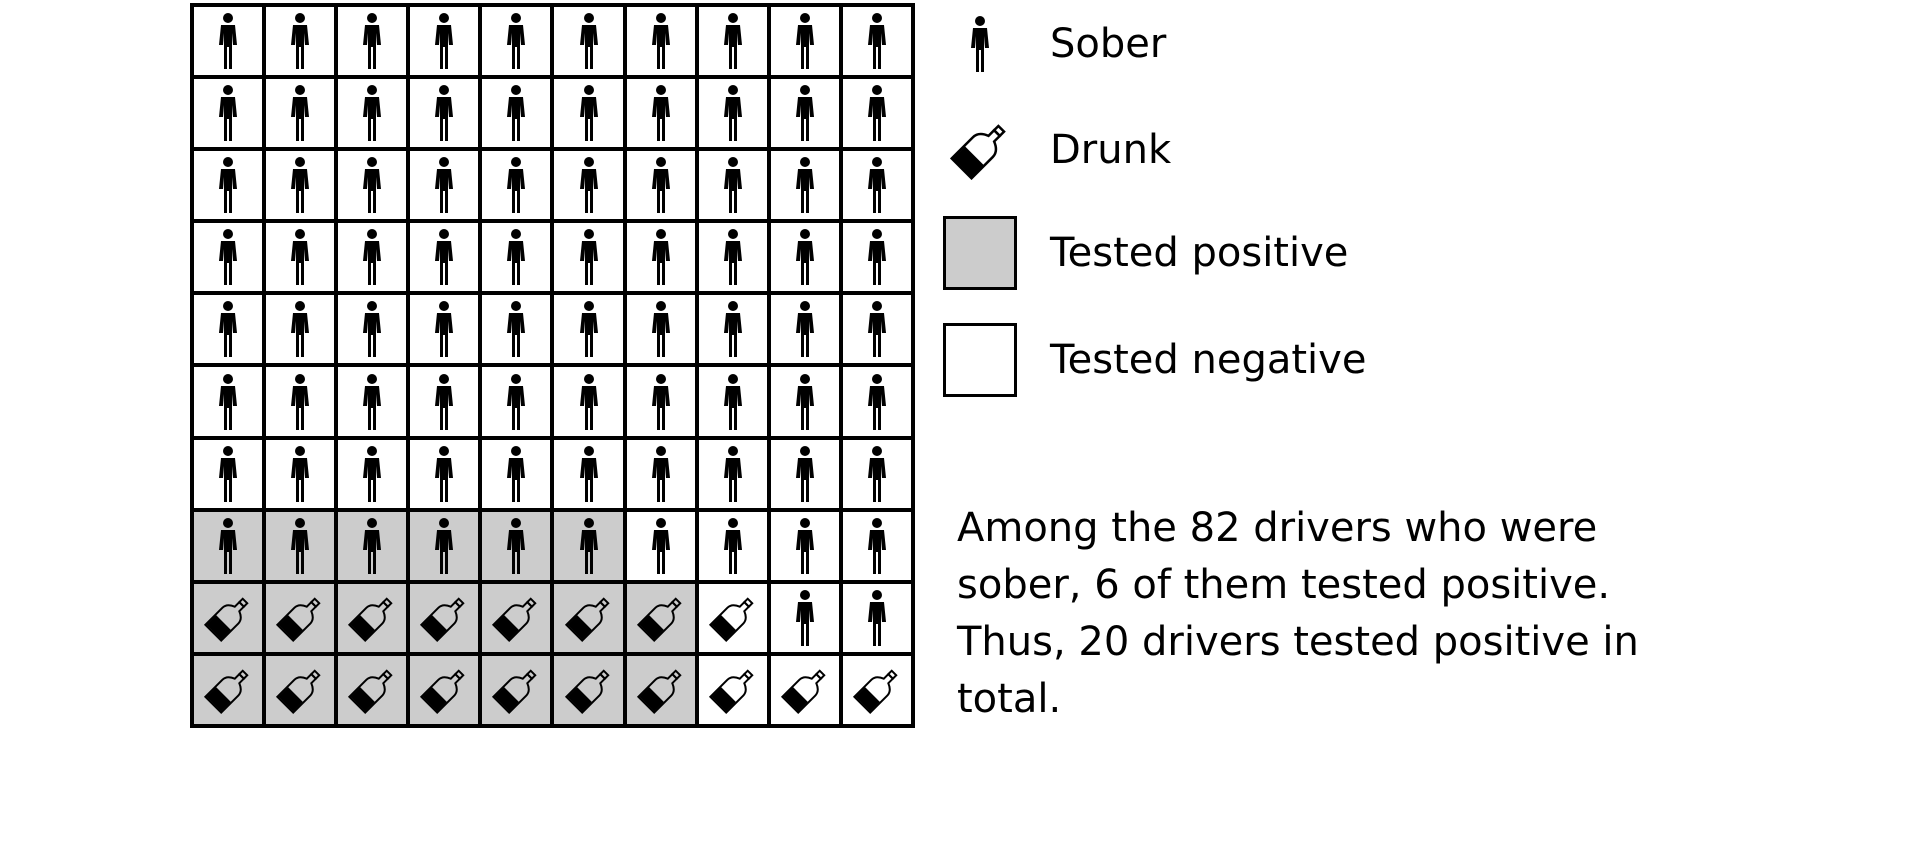 The height and width of the screenshot is (850, 1920). What do you see at coordinates (1111, 150) in the screenshot?
I see `legend-label-drunk: Drunk` at bounding box center [1111, 150].